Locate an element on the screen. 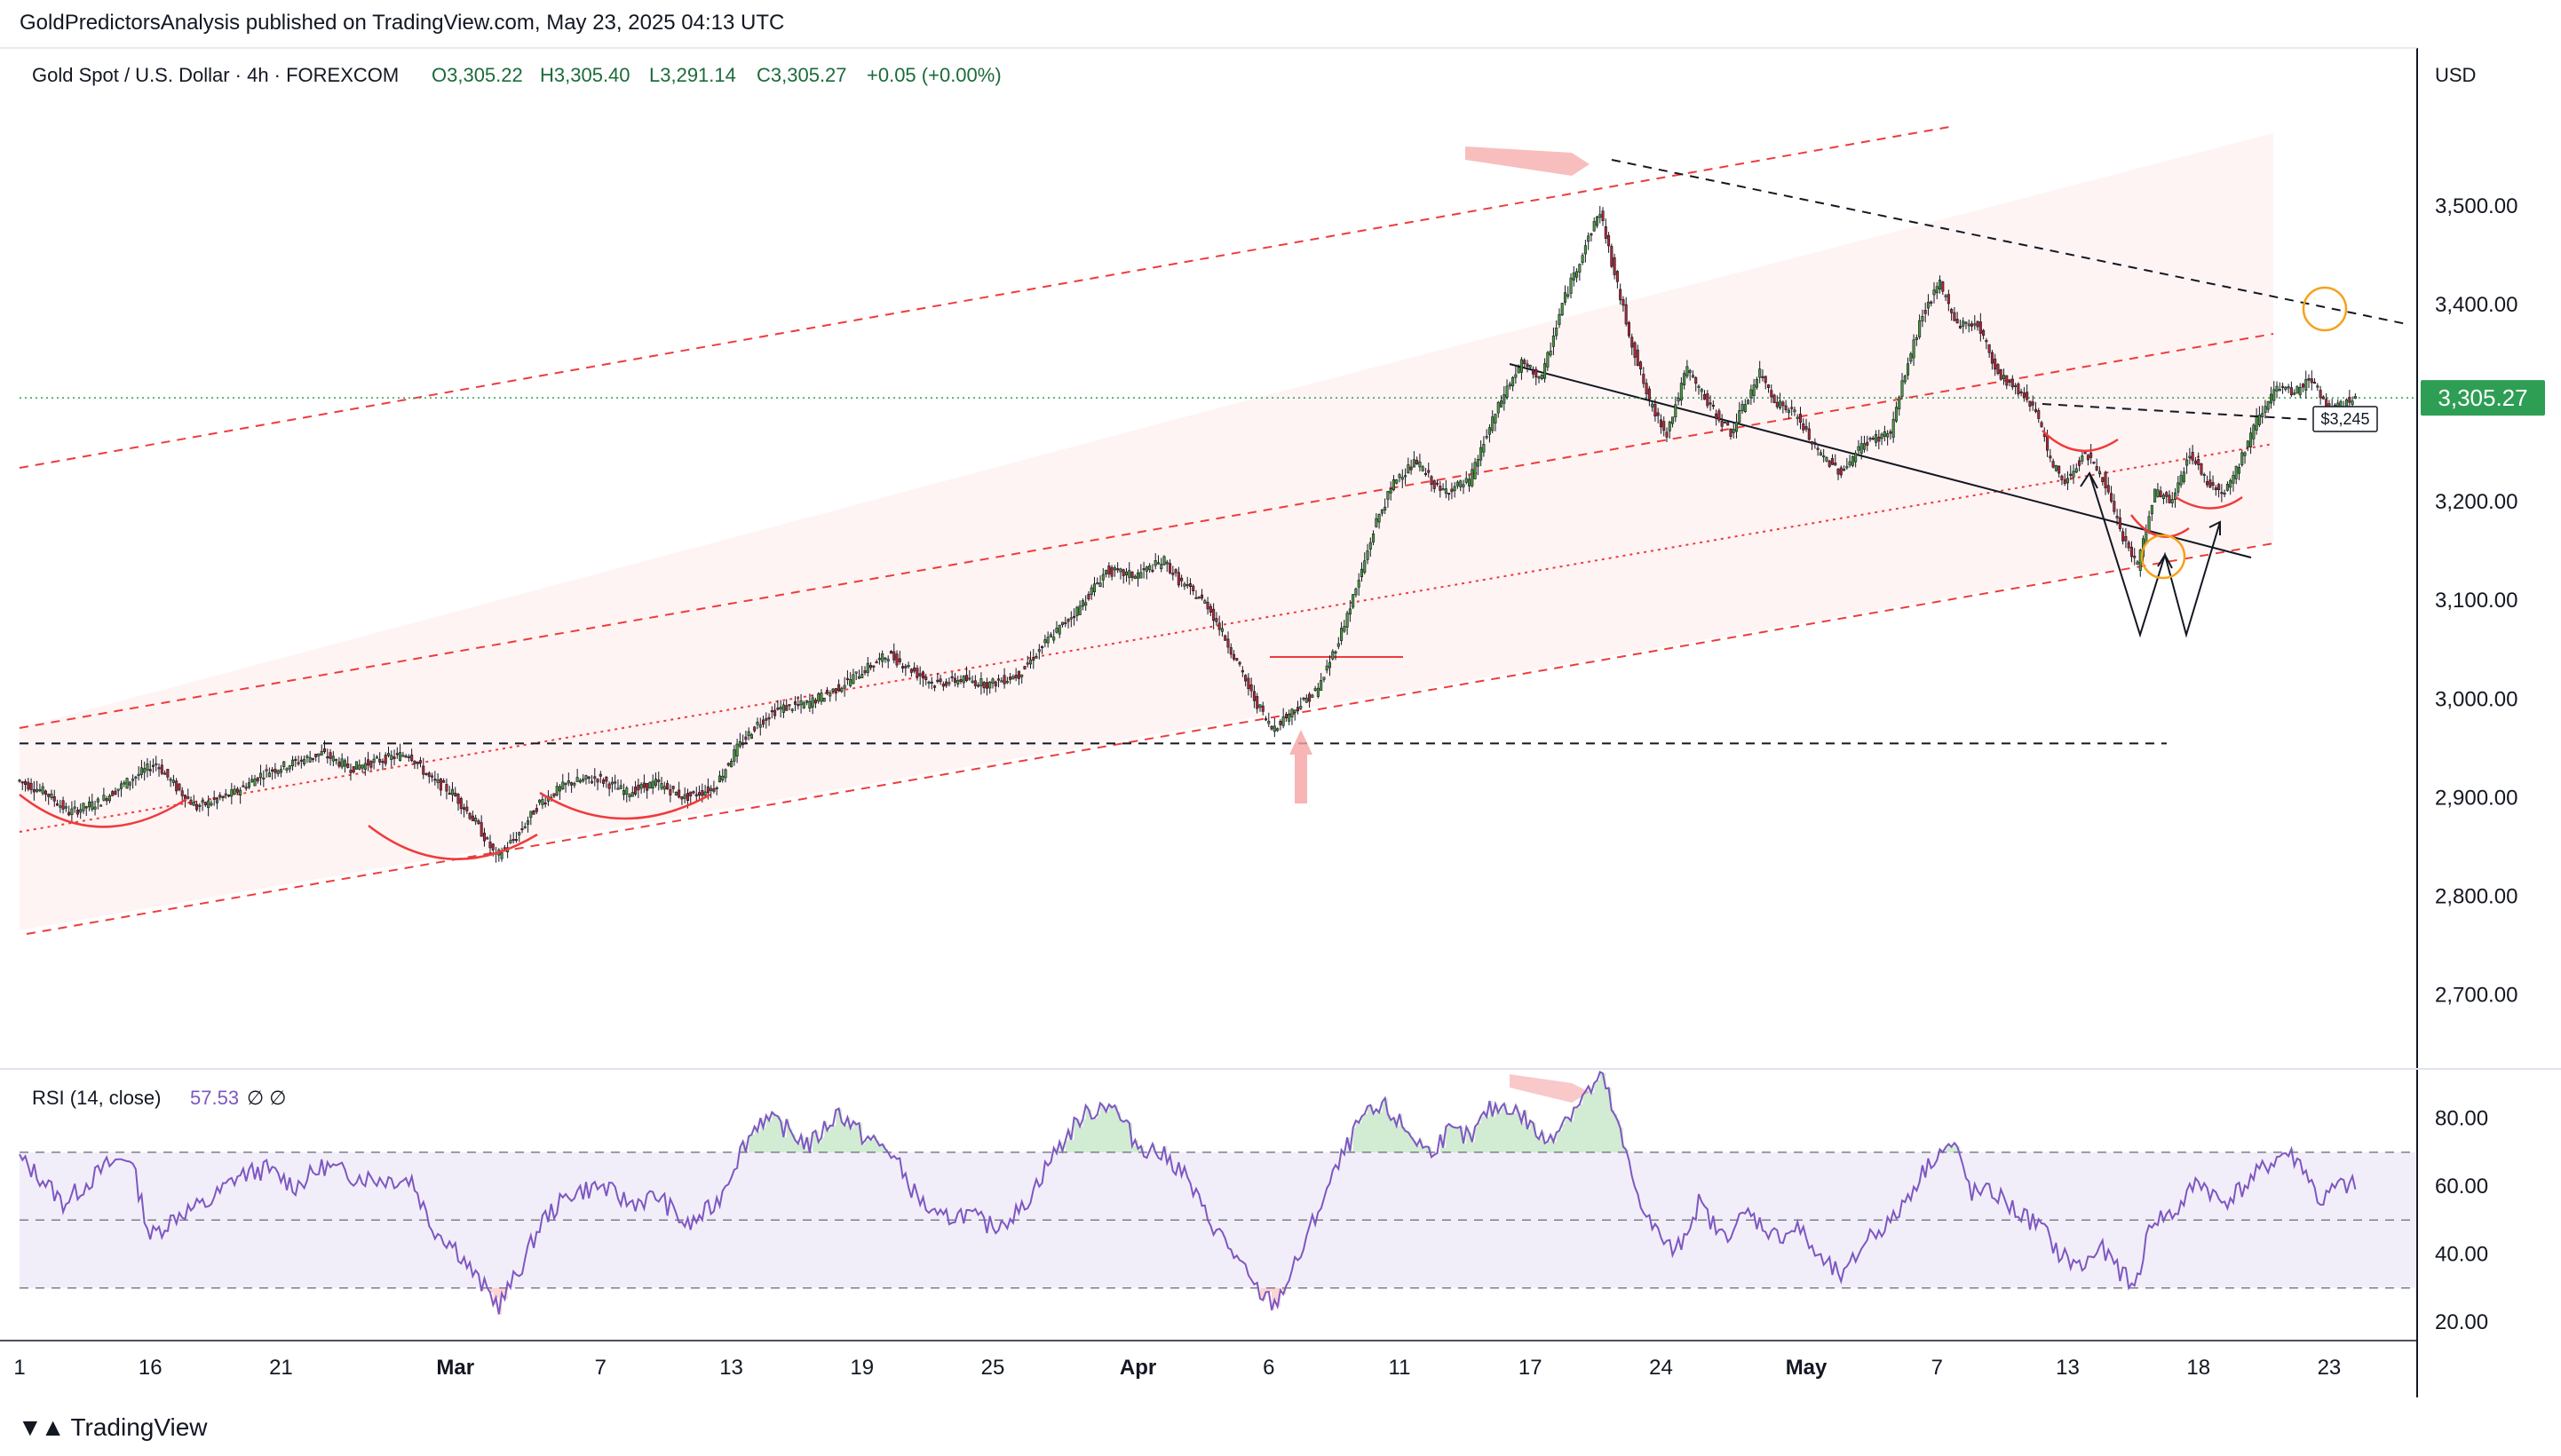  legend-change: +0.05 (+0.00%) is located at coordinates (934, 75).